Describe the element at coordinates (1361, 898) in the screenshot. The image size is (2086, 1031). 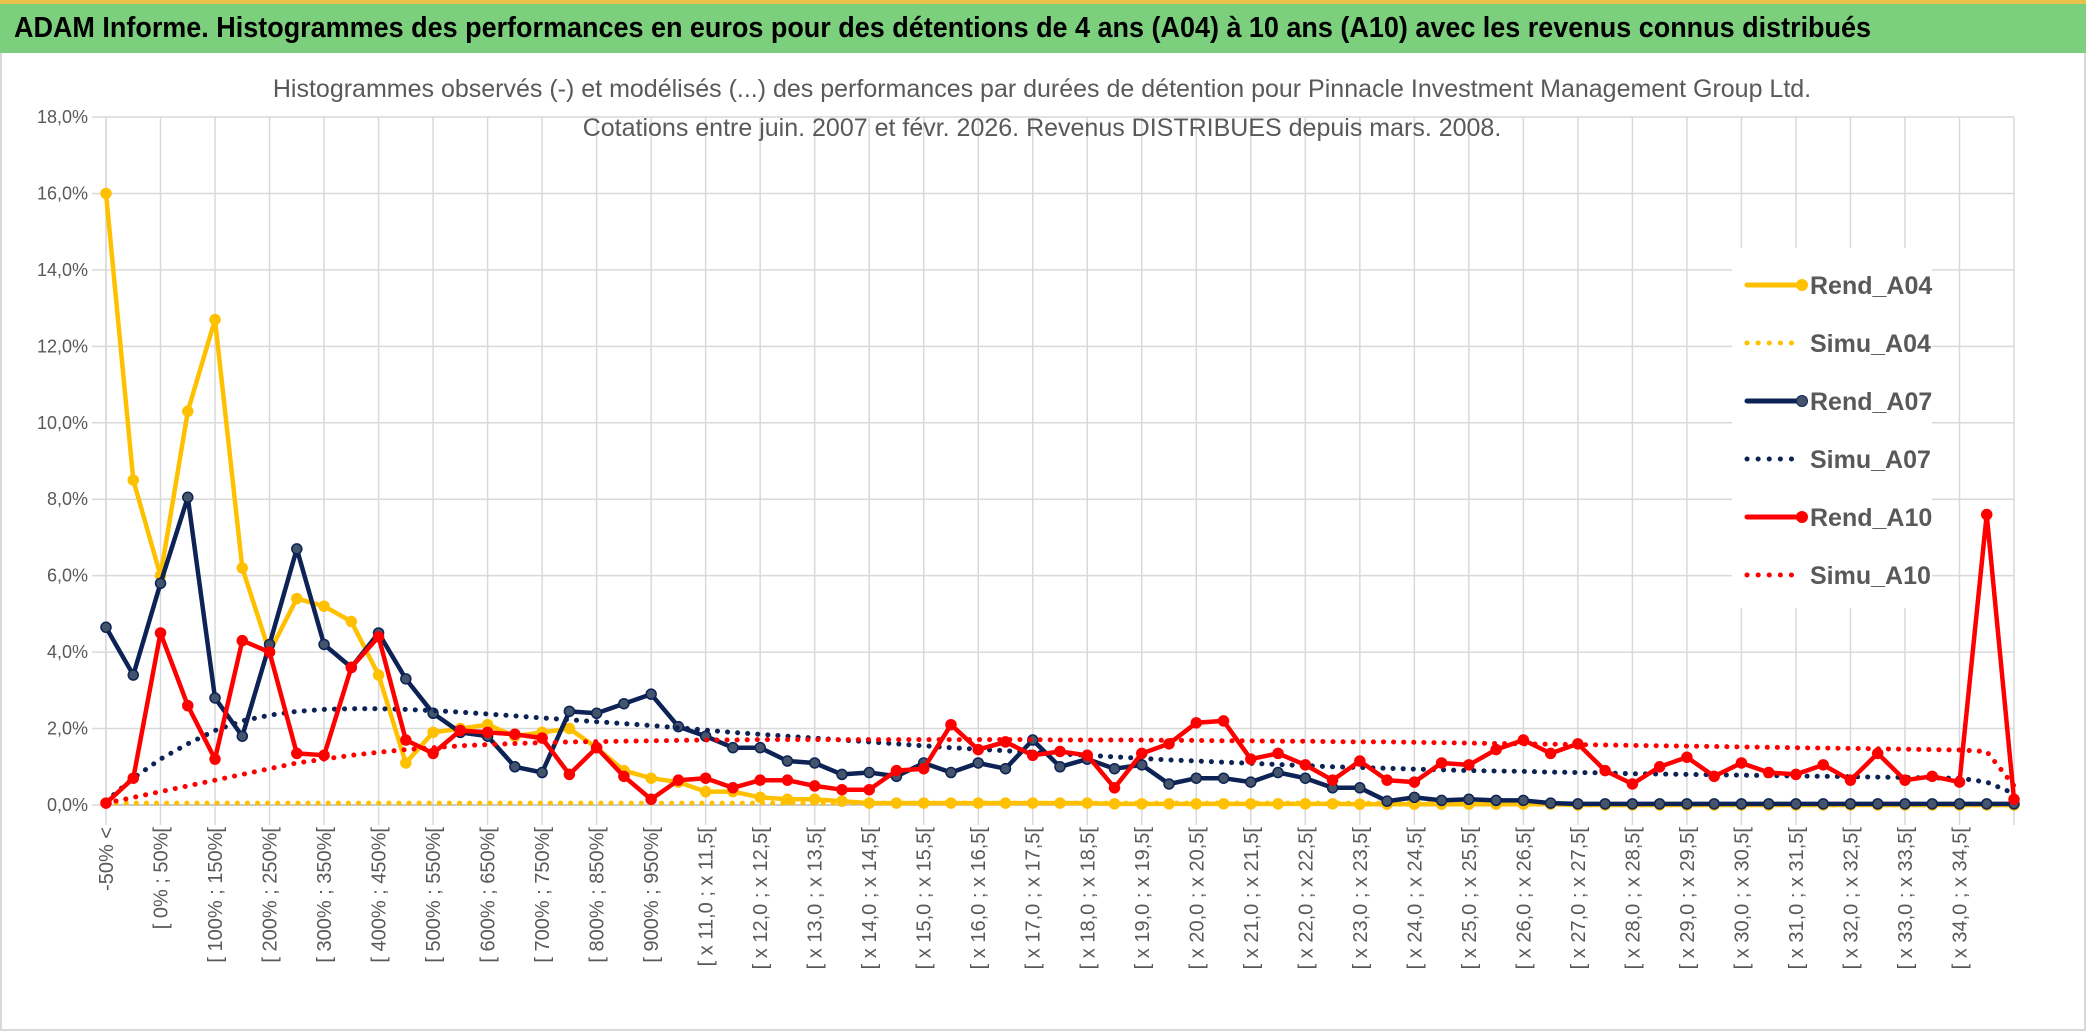
I see `x-tick-label: [ x 23,0 ; x 23,5[` at that location.